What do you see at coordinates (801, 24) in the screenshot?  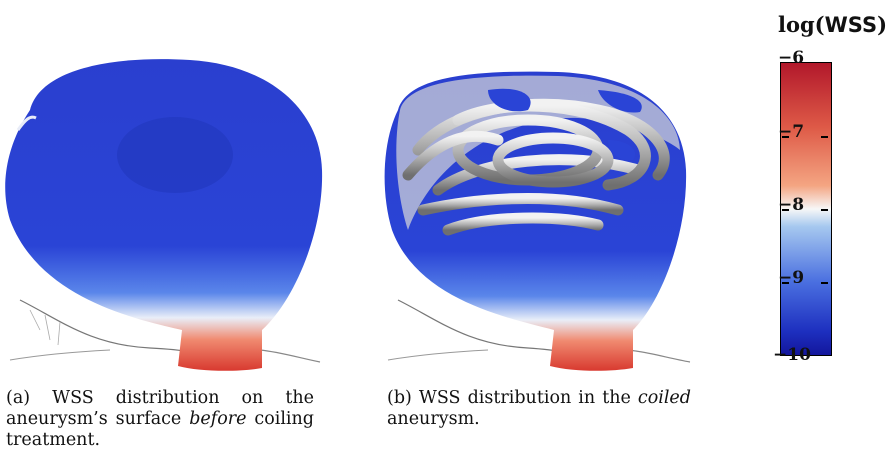 I see `colorbar-title-prefix: log(` at bounding box center [801, 24].